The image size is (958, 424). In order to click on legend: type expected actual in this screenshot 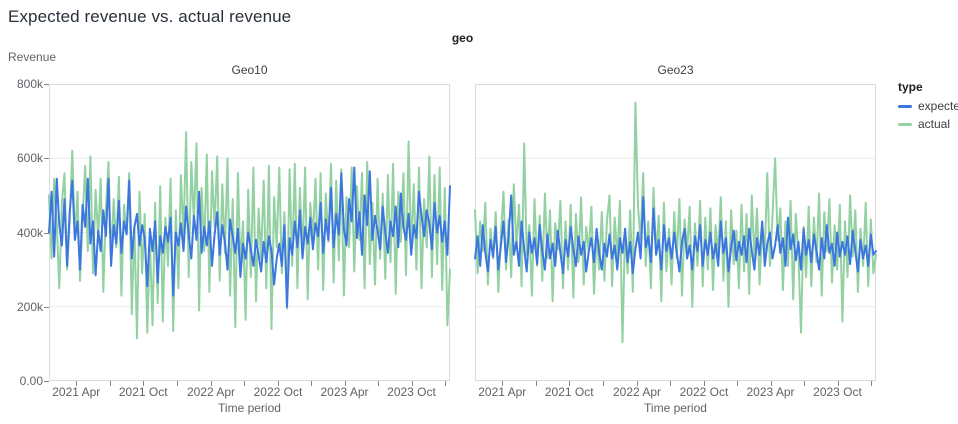, I will do `click(928, 105)`.